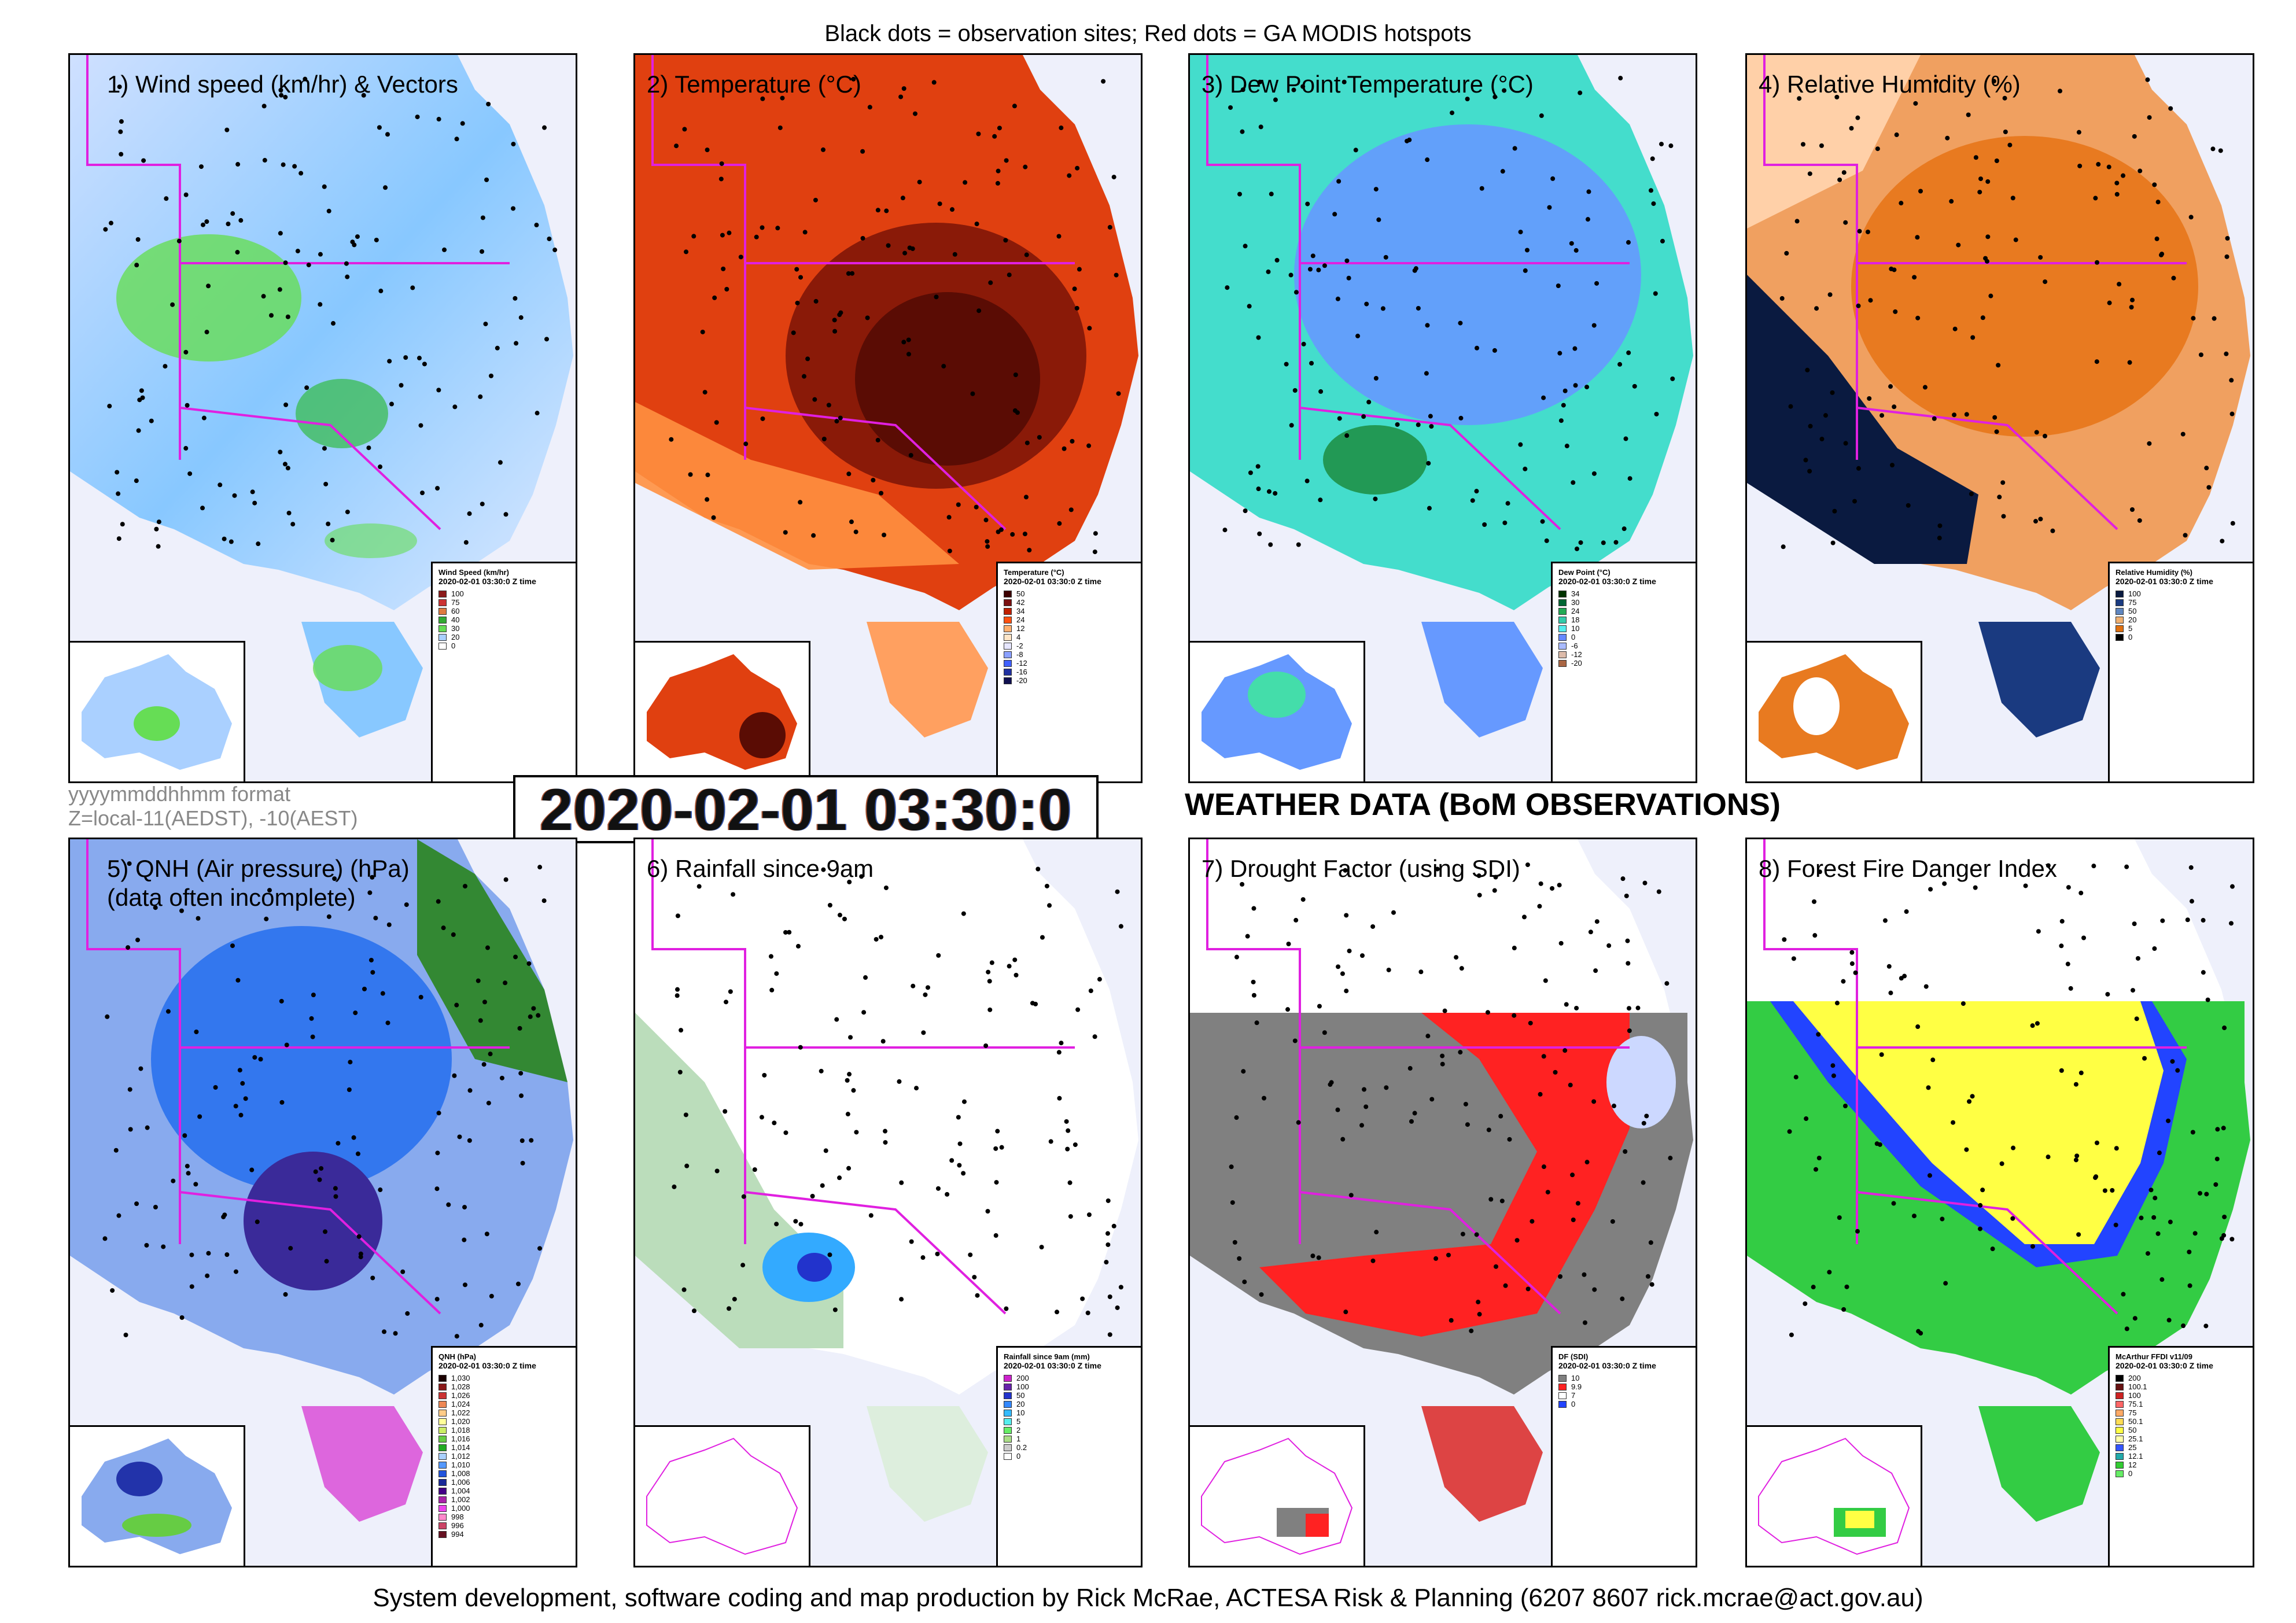  What do you see at coordinates (504, 1509) in the screenshot?
I see `legend-item: 1,000` at bounding box center [504, 1509].